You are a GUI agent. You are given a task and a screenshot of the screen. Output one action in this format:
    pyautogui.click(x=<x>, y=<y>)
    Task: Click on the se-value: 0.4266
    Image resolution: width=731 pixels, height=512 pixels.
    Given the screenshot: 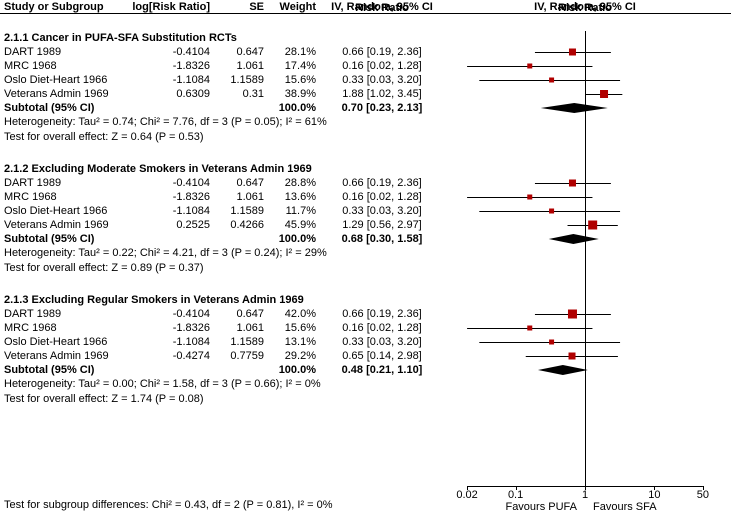 What is the action you would take?
    pyautogui.click(x=247, y=225)
    